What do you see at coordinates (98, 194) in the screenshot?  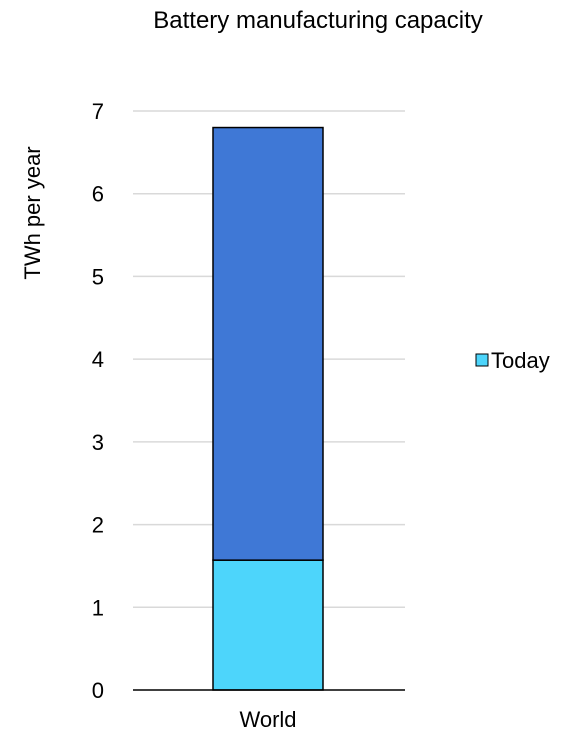 I see `y-tick-label-6: 6` at bounding box center [98, 194].